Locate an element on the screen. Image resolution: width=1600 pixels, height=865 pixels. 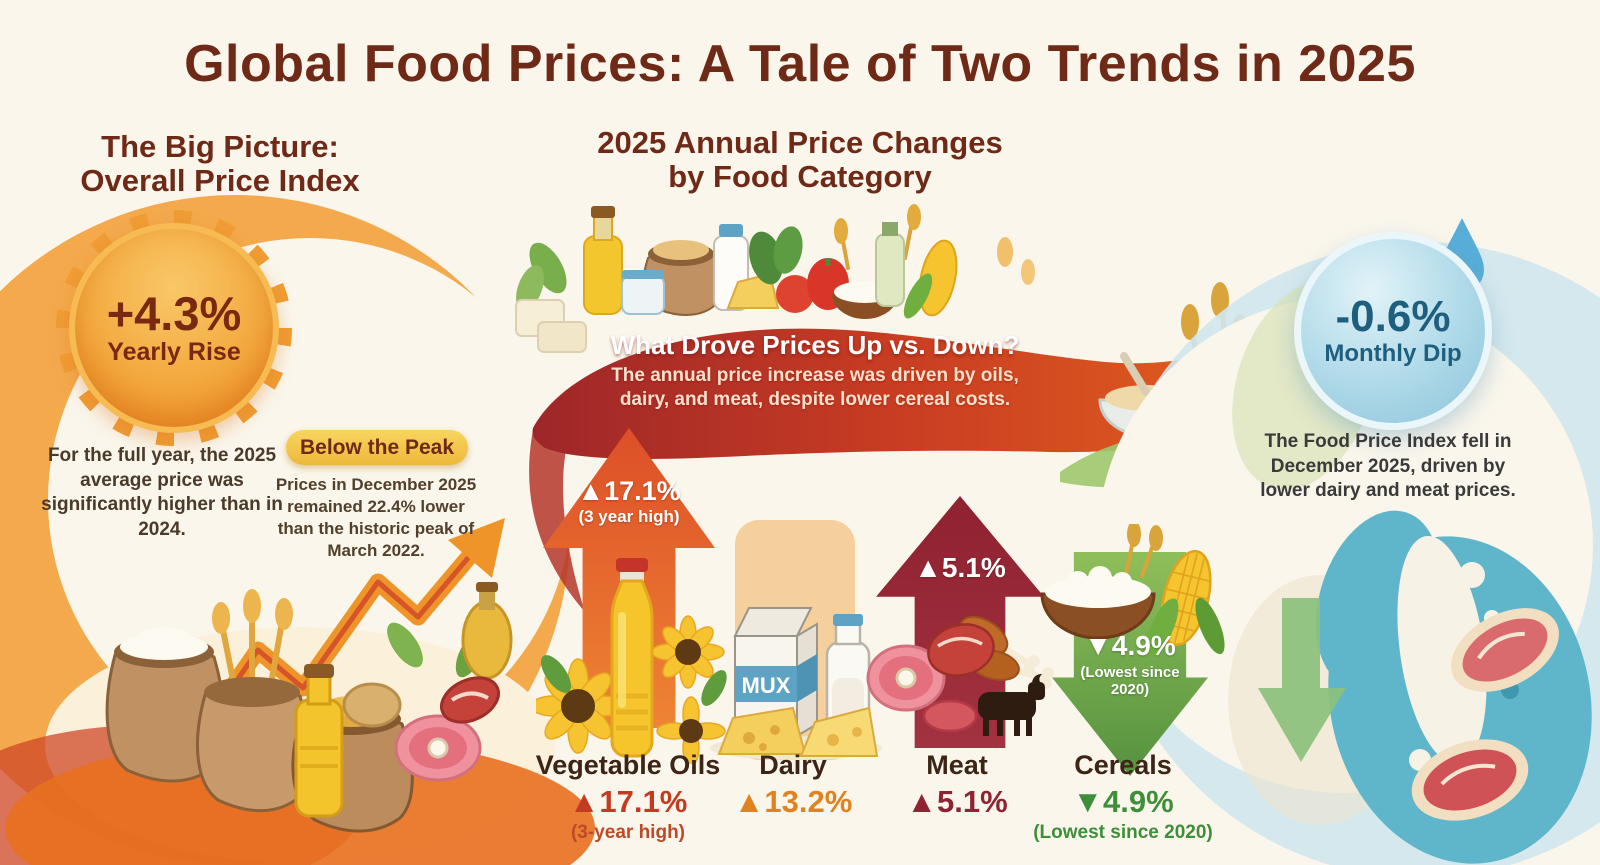
glass-jar is located at coordinates (643, 292).